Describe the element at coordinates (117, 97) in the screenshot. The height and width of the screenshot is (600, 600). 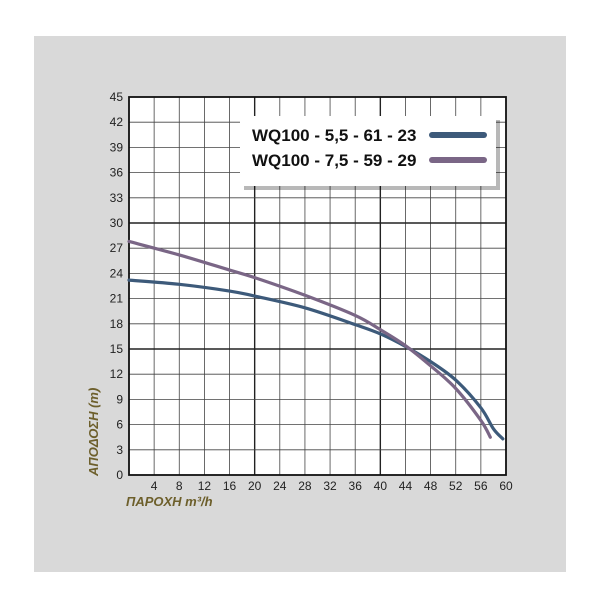
I see `y-tick-label: 45` at that location.